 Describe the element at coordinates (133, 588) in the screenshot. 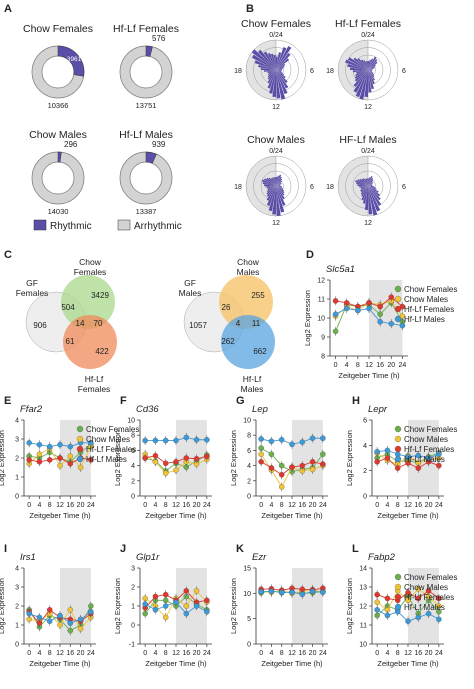

I see `y-tick-label: 2` at that location.